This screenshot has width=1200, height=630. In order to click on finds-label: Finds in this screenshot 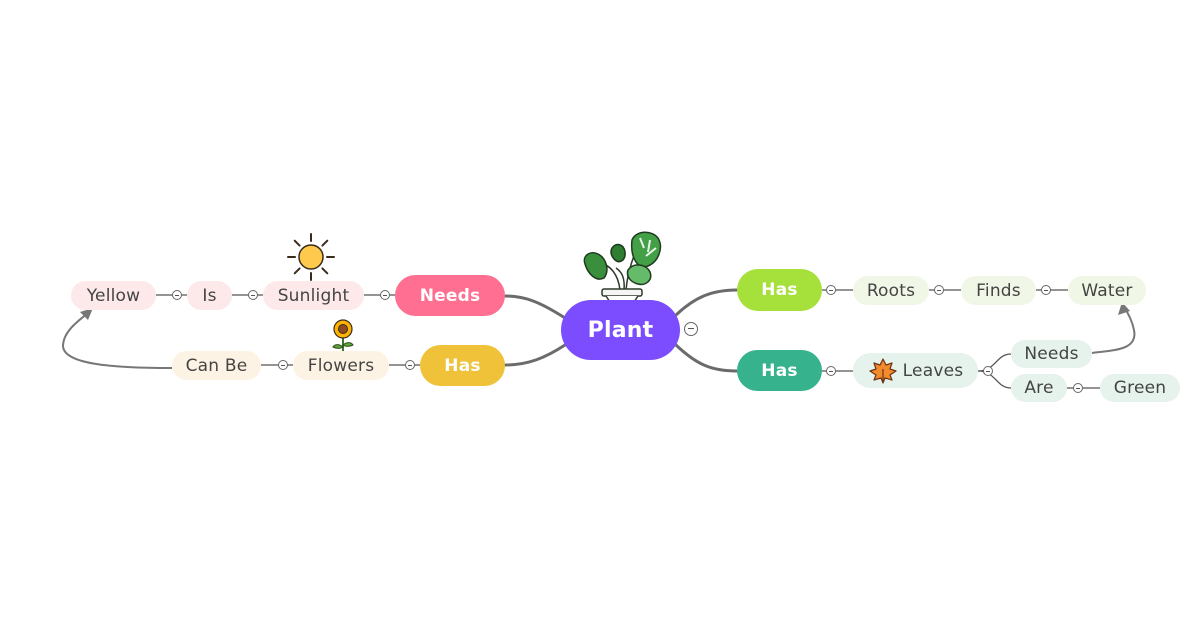, I will do `click(998, 290)`.